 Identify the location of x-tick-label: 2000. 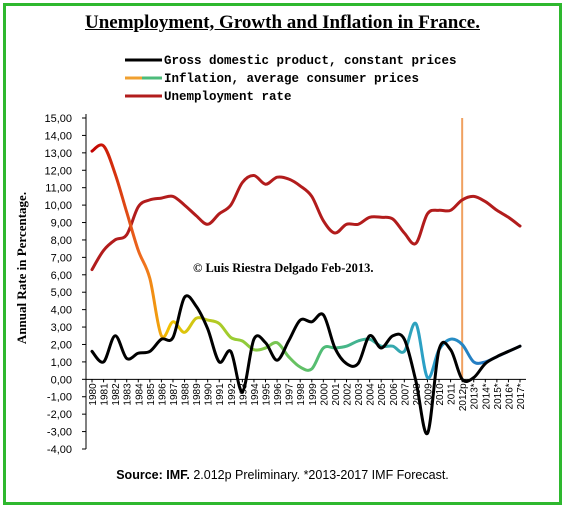
(324, 394).